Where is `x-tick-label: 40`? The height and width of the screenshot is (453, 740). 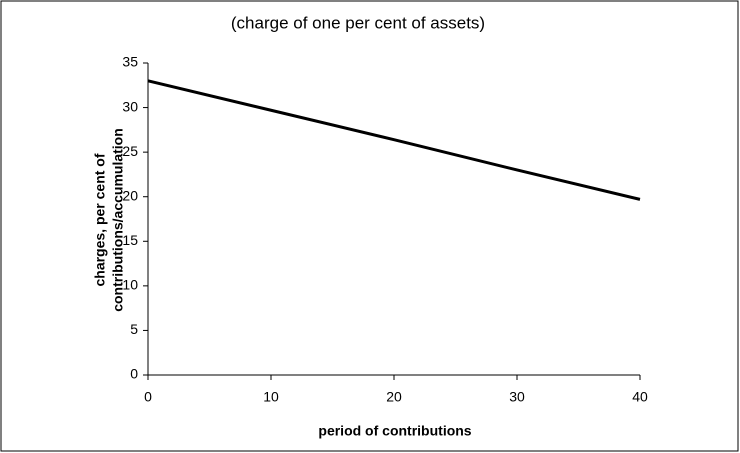 x-tick-label: 40 is located at coordinates (640, 397).